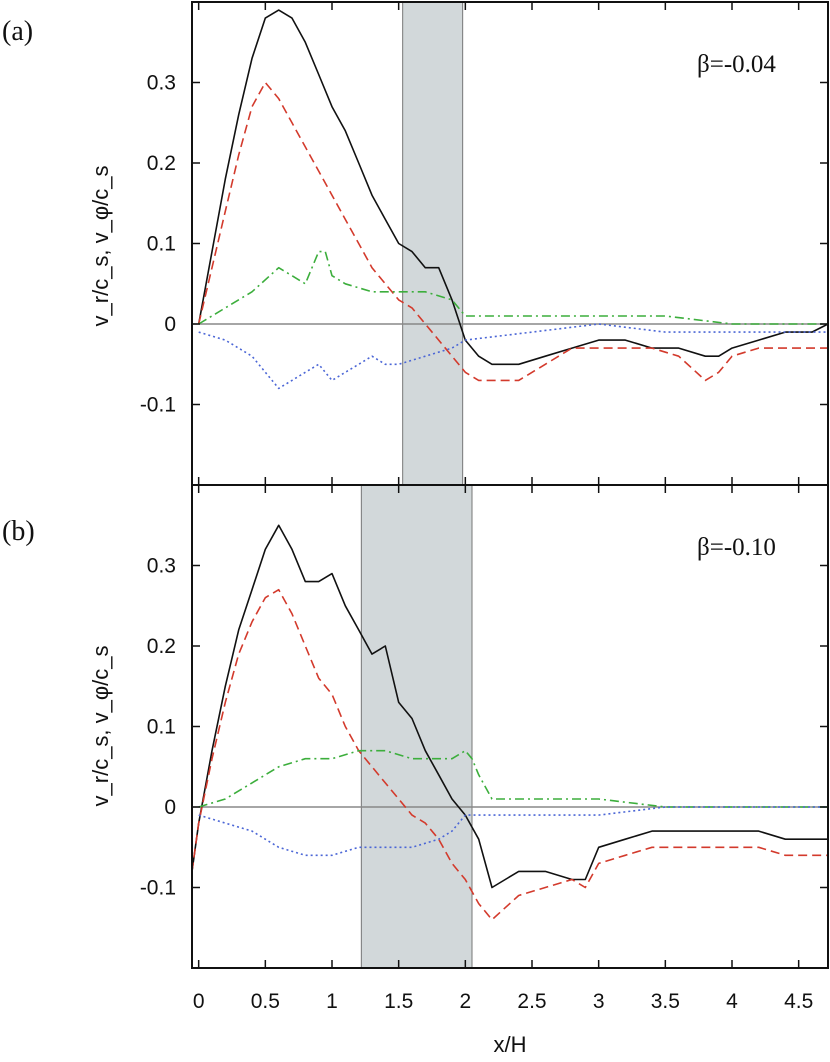 The width and height of the screenshot is (830, 1062). What do you see at coordinates (265, 1001) in the screenshot?
I see `xtick-label-1: 0.5` at bounding box center [265, 1001].